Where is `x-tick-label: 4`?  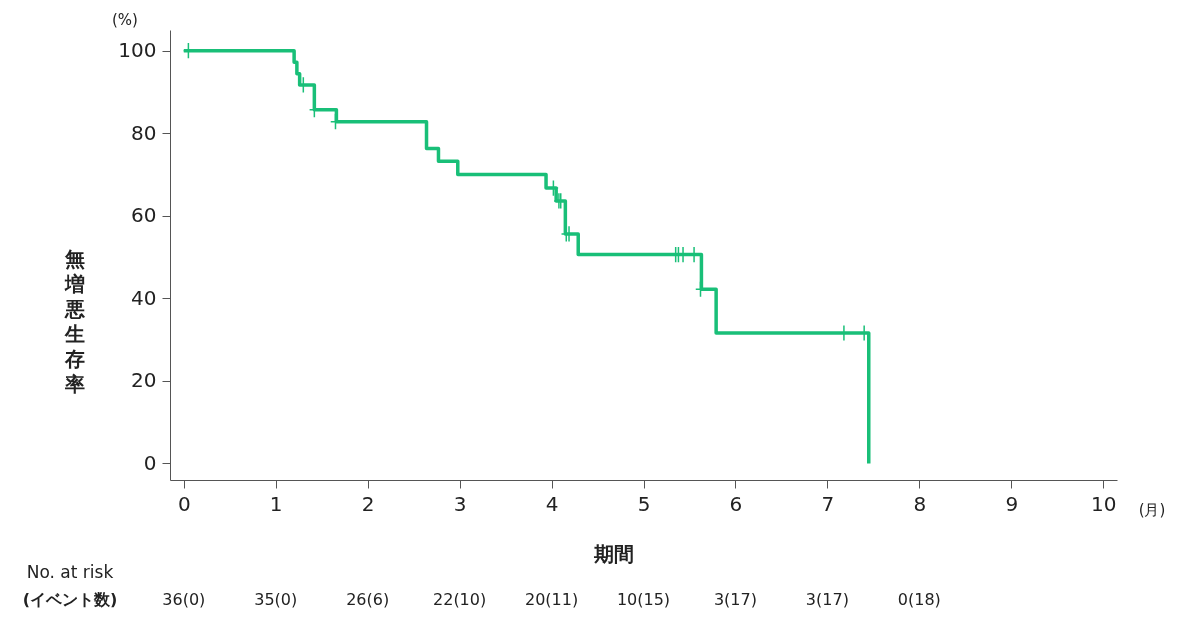
x-tick-label: 4 is located at coordinates (552, 503).